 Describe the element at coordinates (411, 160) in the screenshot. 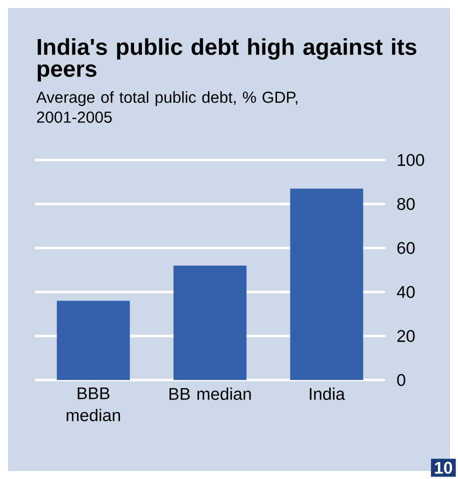

I see `y-tick-label: 100` at that location.